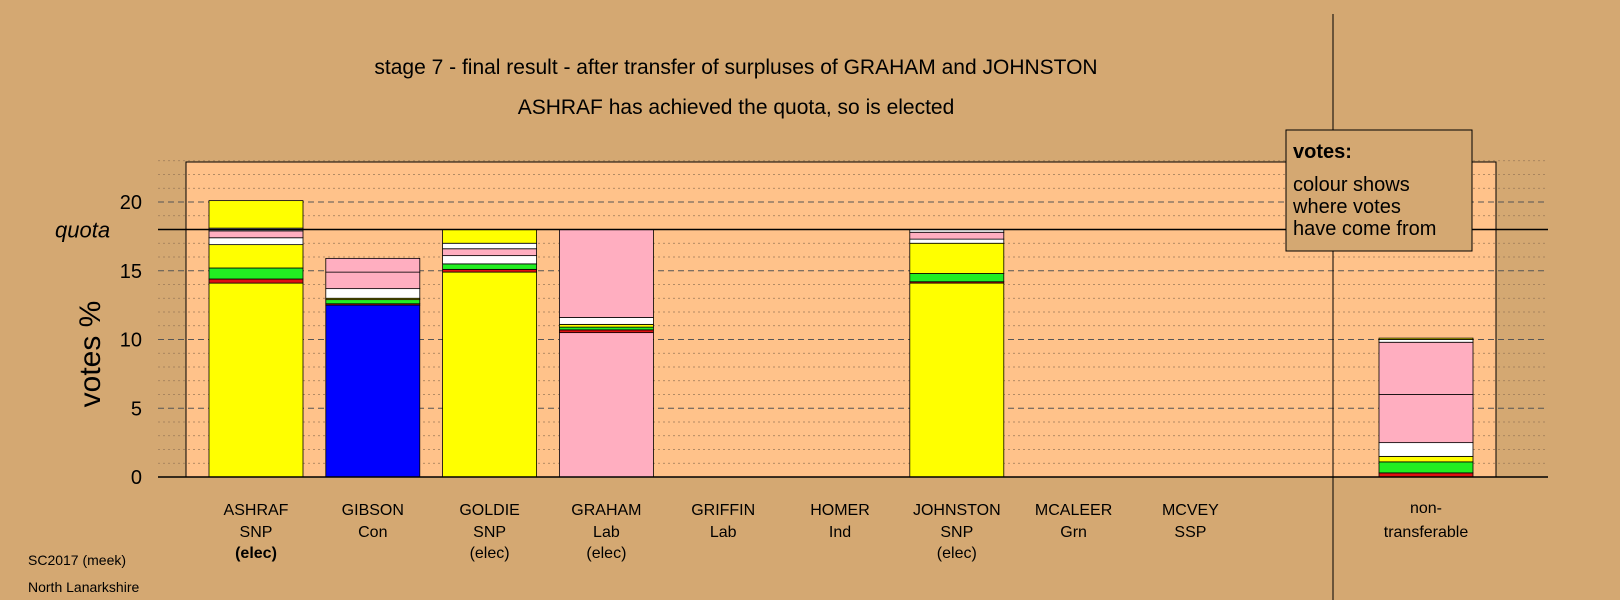  Describe the element at coordinates (1426, 532) in the screenshot. I see `nontransferable-label-2: transferable` at that location.